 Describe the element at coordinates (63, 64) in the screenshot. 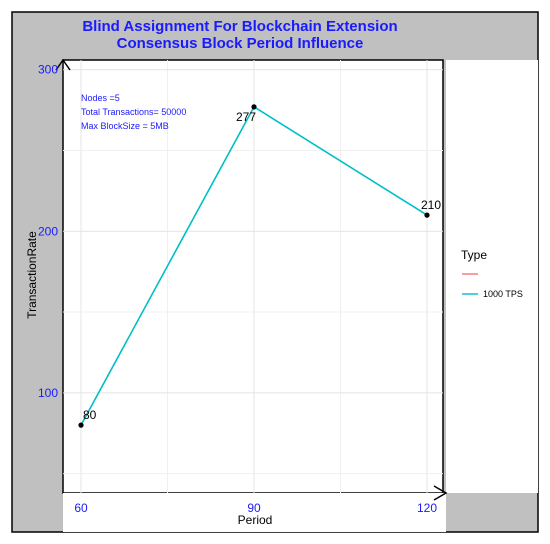

I see `y-axis-arrow-icon` at that location.